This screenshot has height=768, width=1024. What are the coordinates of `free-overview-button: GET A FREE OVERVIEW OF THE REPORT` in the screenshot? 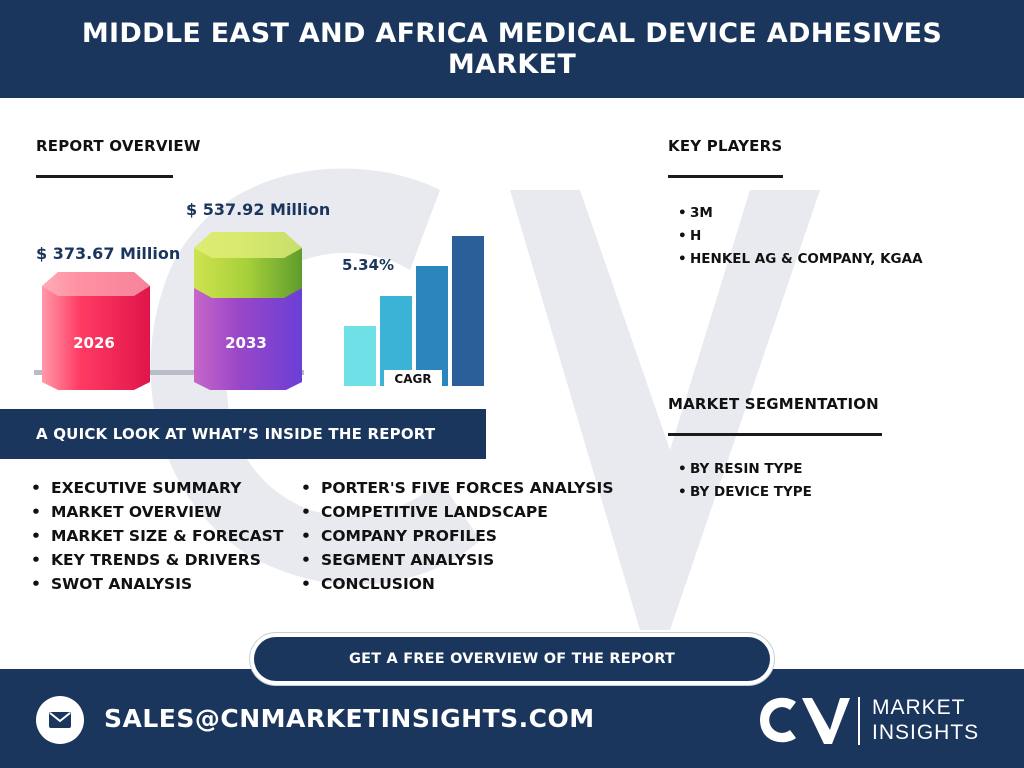 It's located at (512, 659).